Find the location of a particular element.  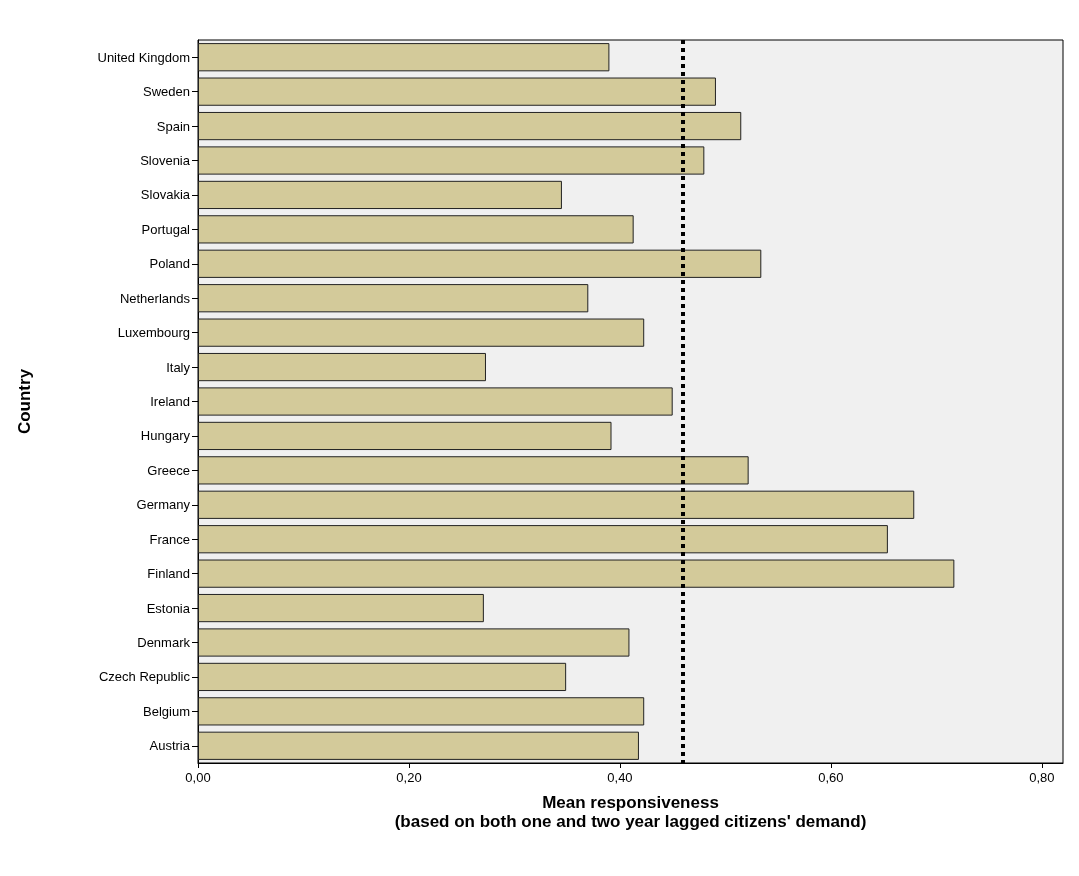

y-tick-label: Spain is located at coordinates (173, 126).